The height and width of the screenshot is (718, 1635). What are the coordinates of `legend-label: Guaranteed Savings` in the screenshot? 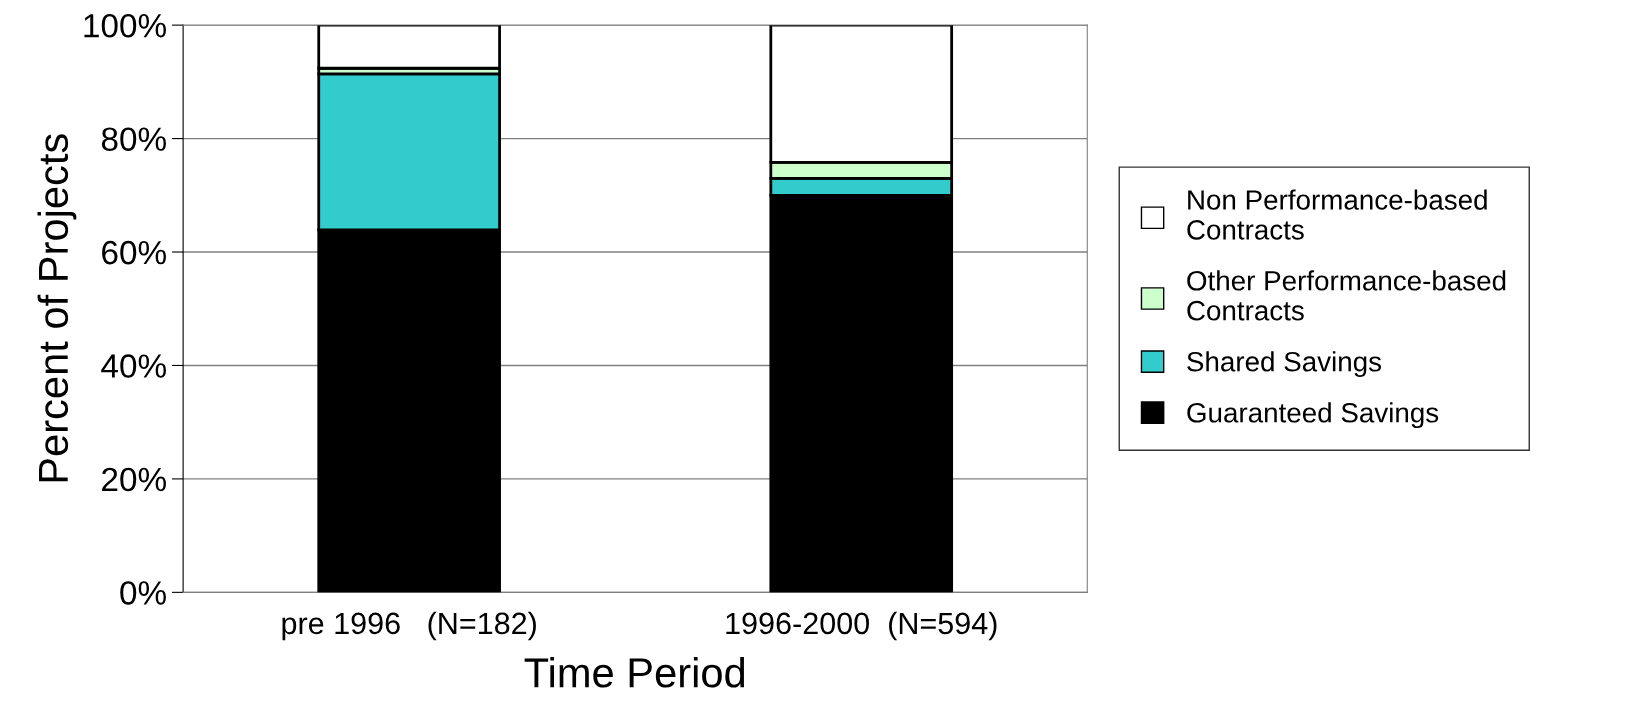 It's located at (1313, 415).